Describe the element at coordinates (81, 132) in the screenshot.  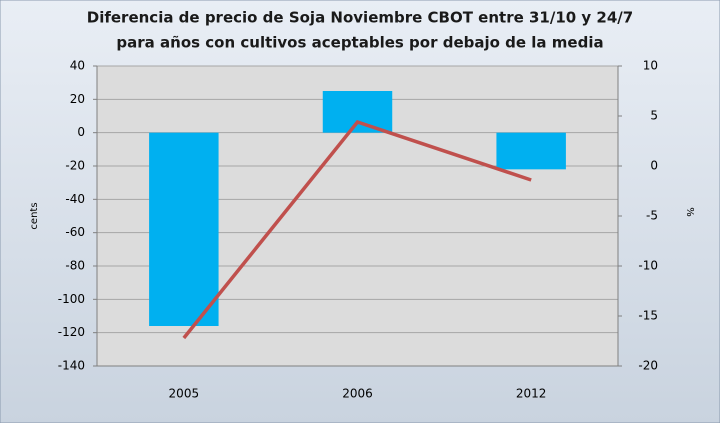
I see `y-tick-label: 0` at that location.